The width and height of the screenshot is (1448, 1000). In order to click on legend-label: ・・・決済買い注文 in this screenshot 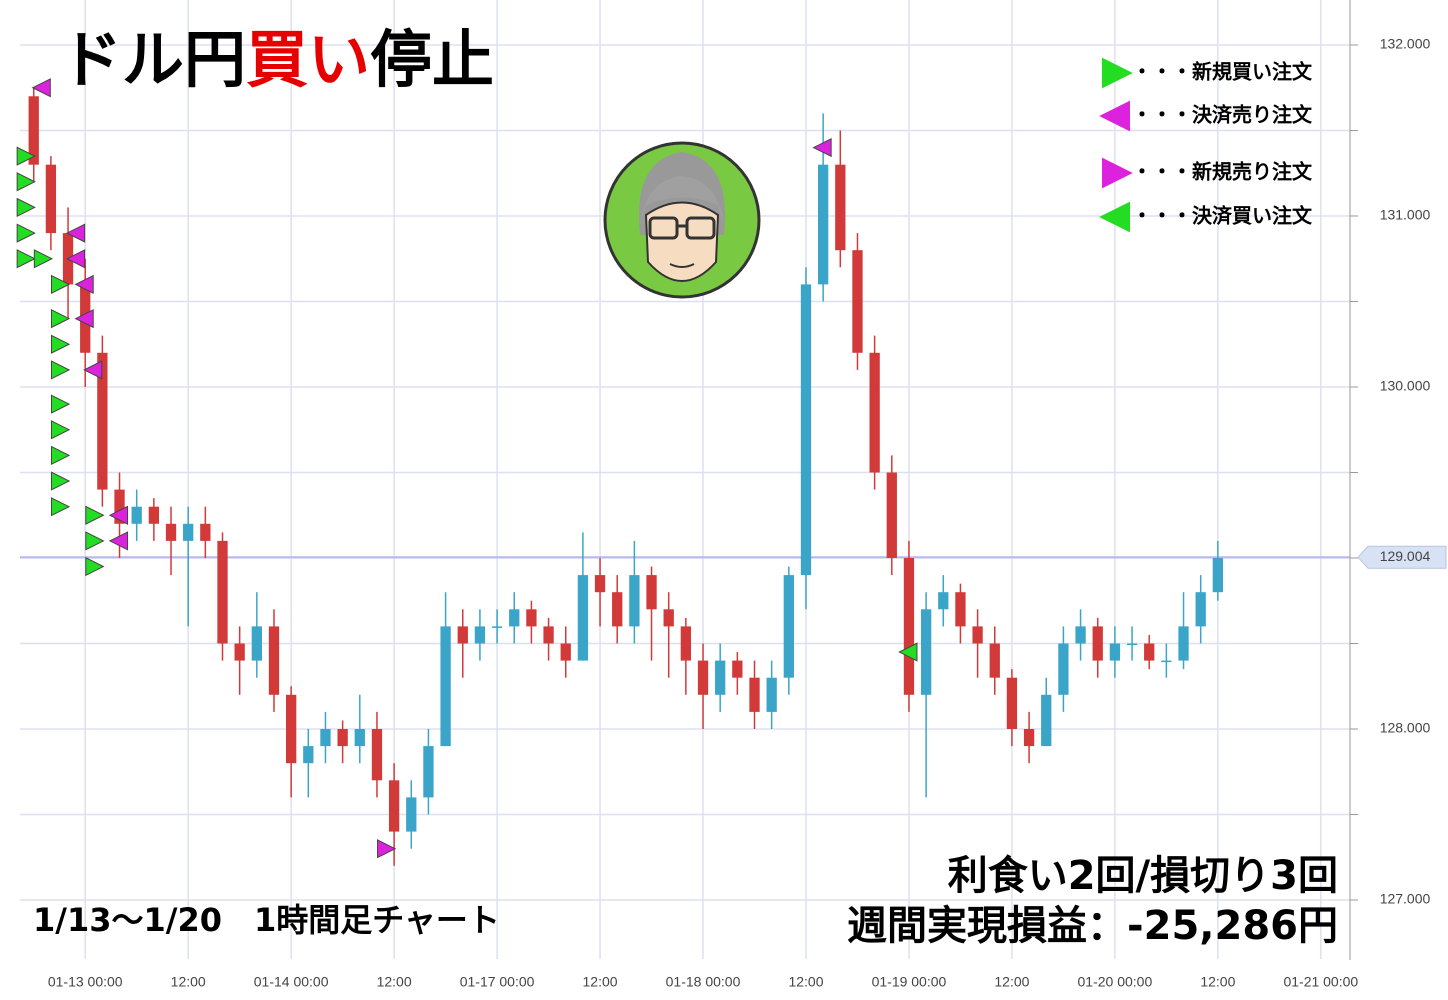, I will do `click(1222, 216)`.